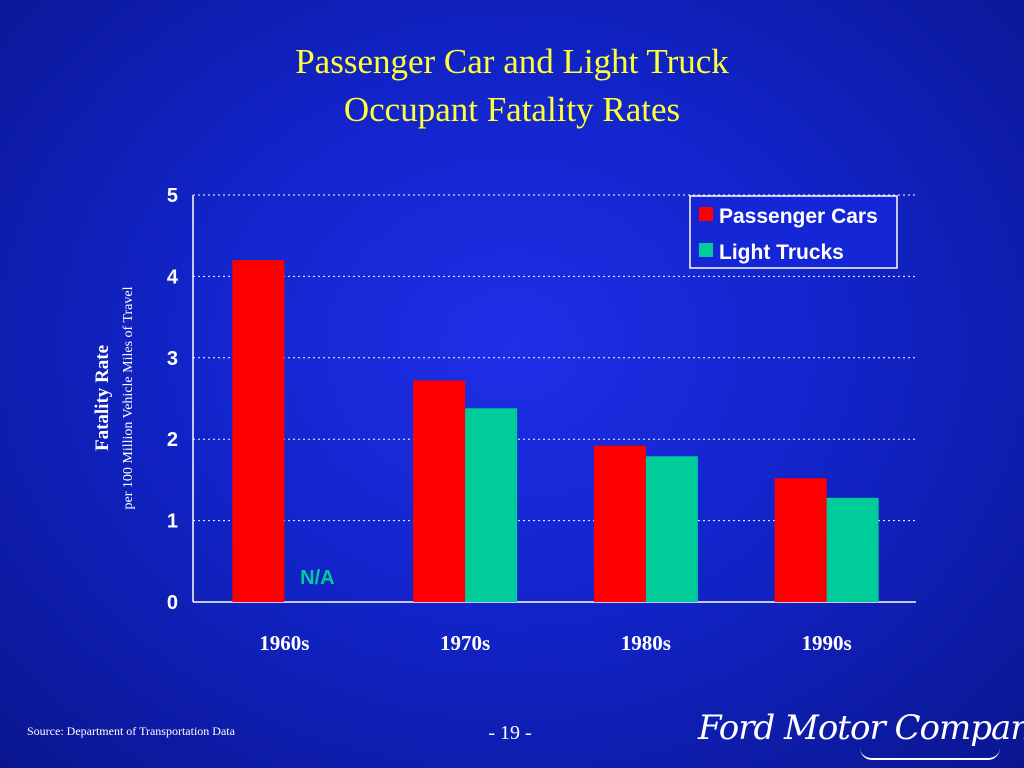  I want to click on logo-flourish, so click(930, 754).